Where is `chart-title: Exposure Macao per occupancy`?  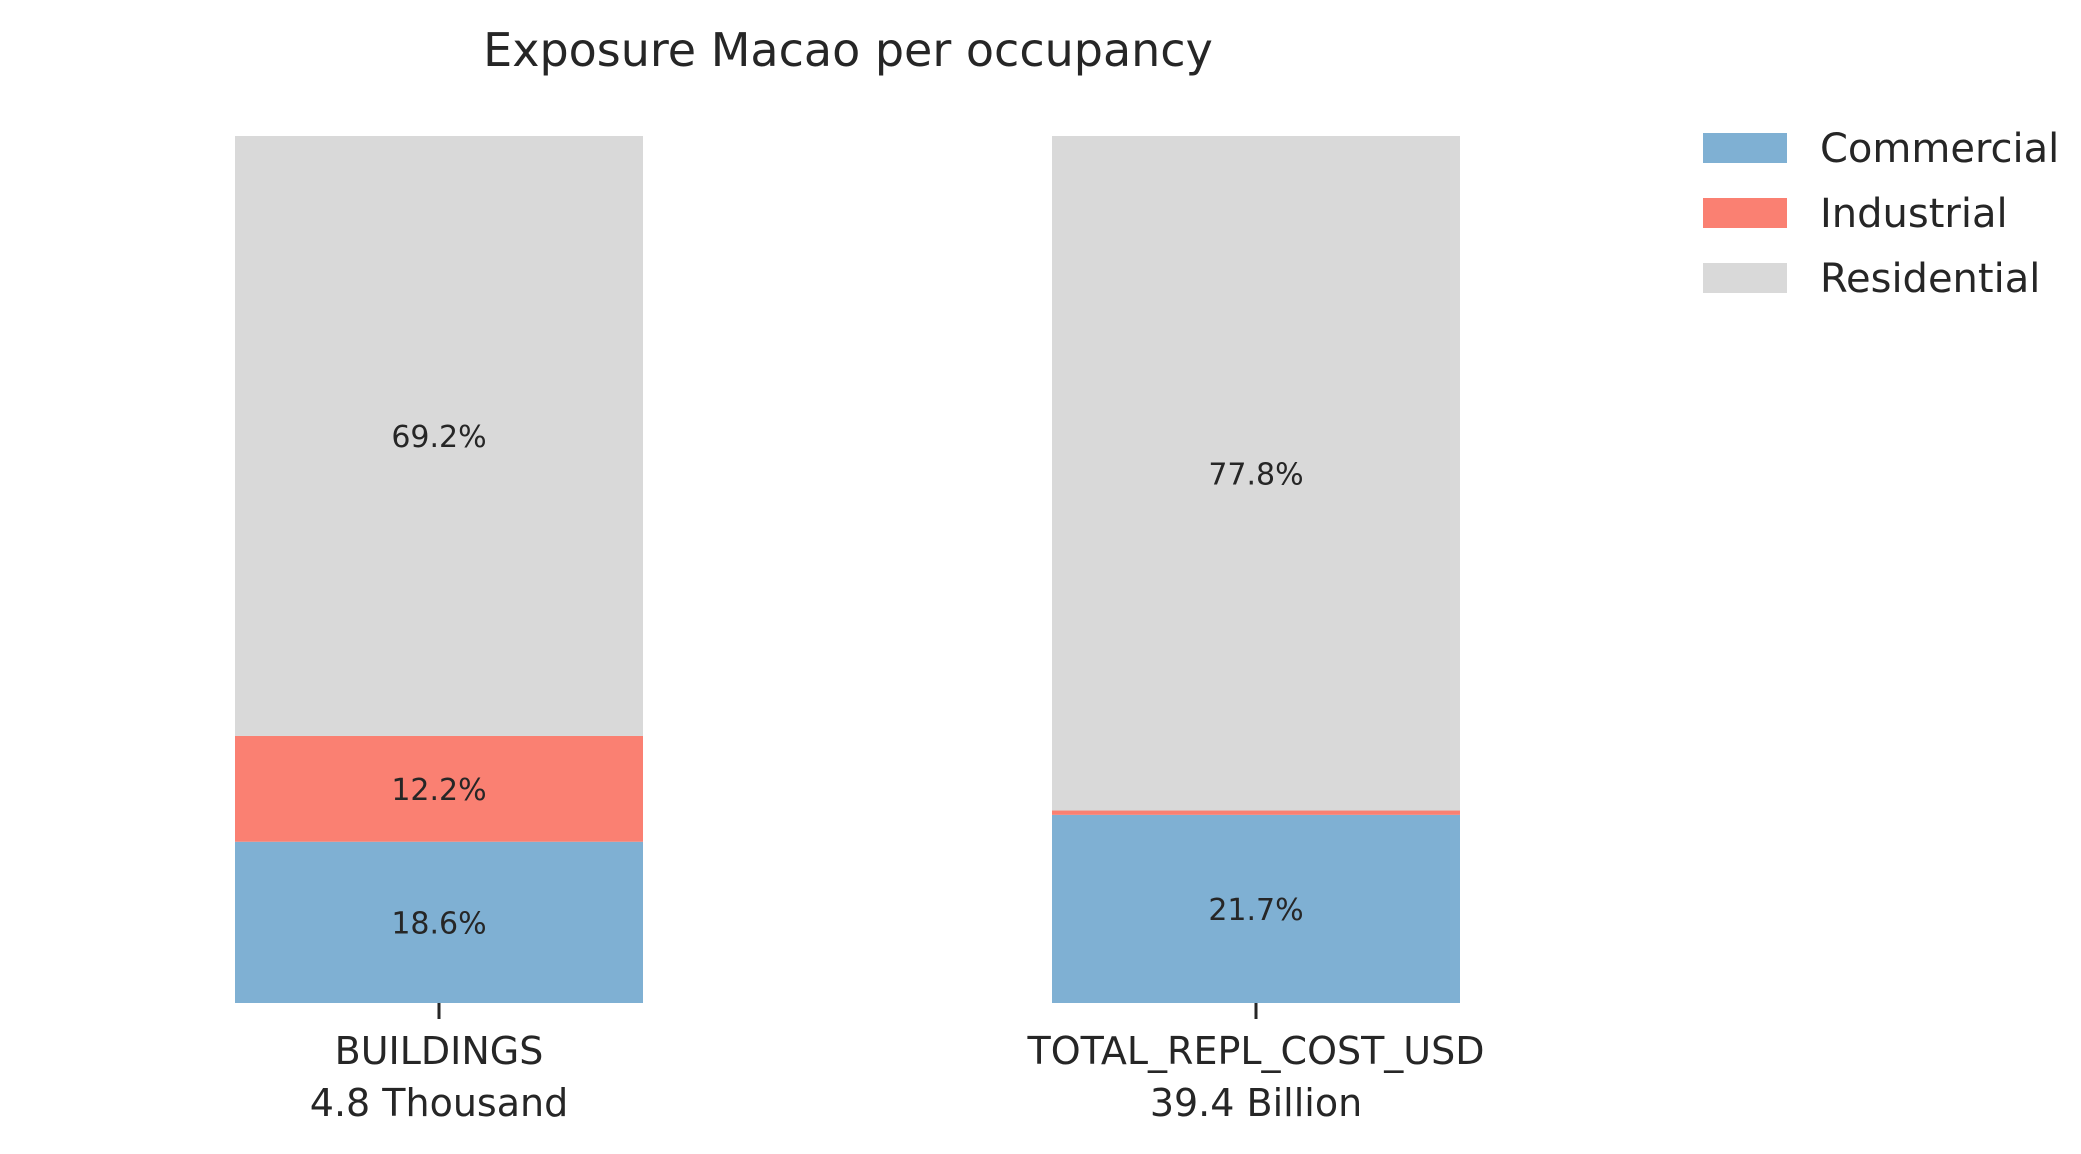
chart-title: Exposure Macao per occupancy is located at coordinates (848, 50).